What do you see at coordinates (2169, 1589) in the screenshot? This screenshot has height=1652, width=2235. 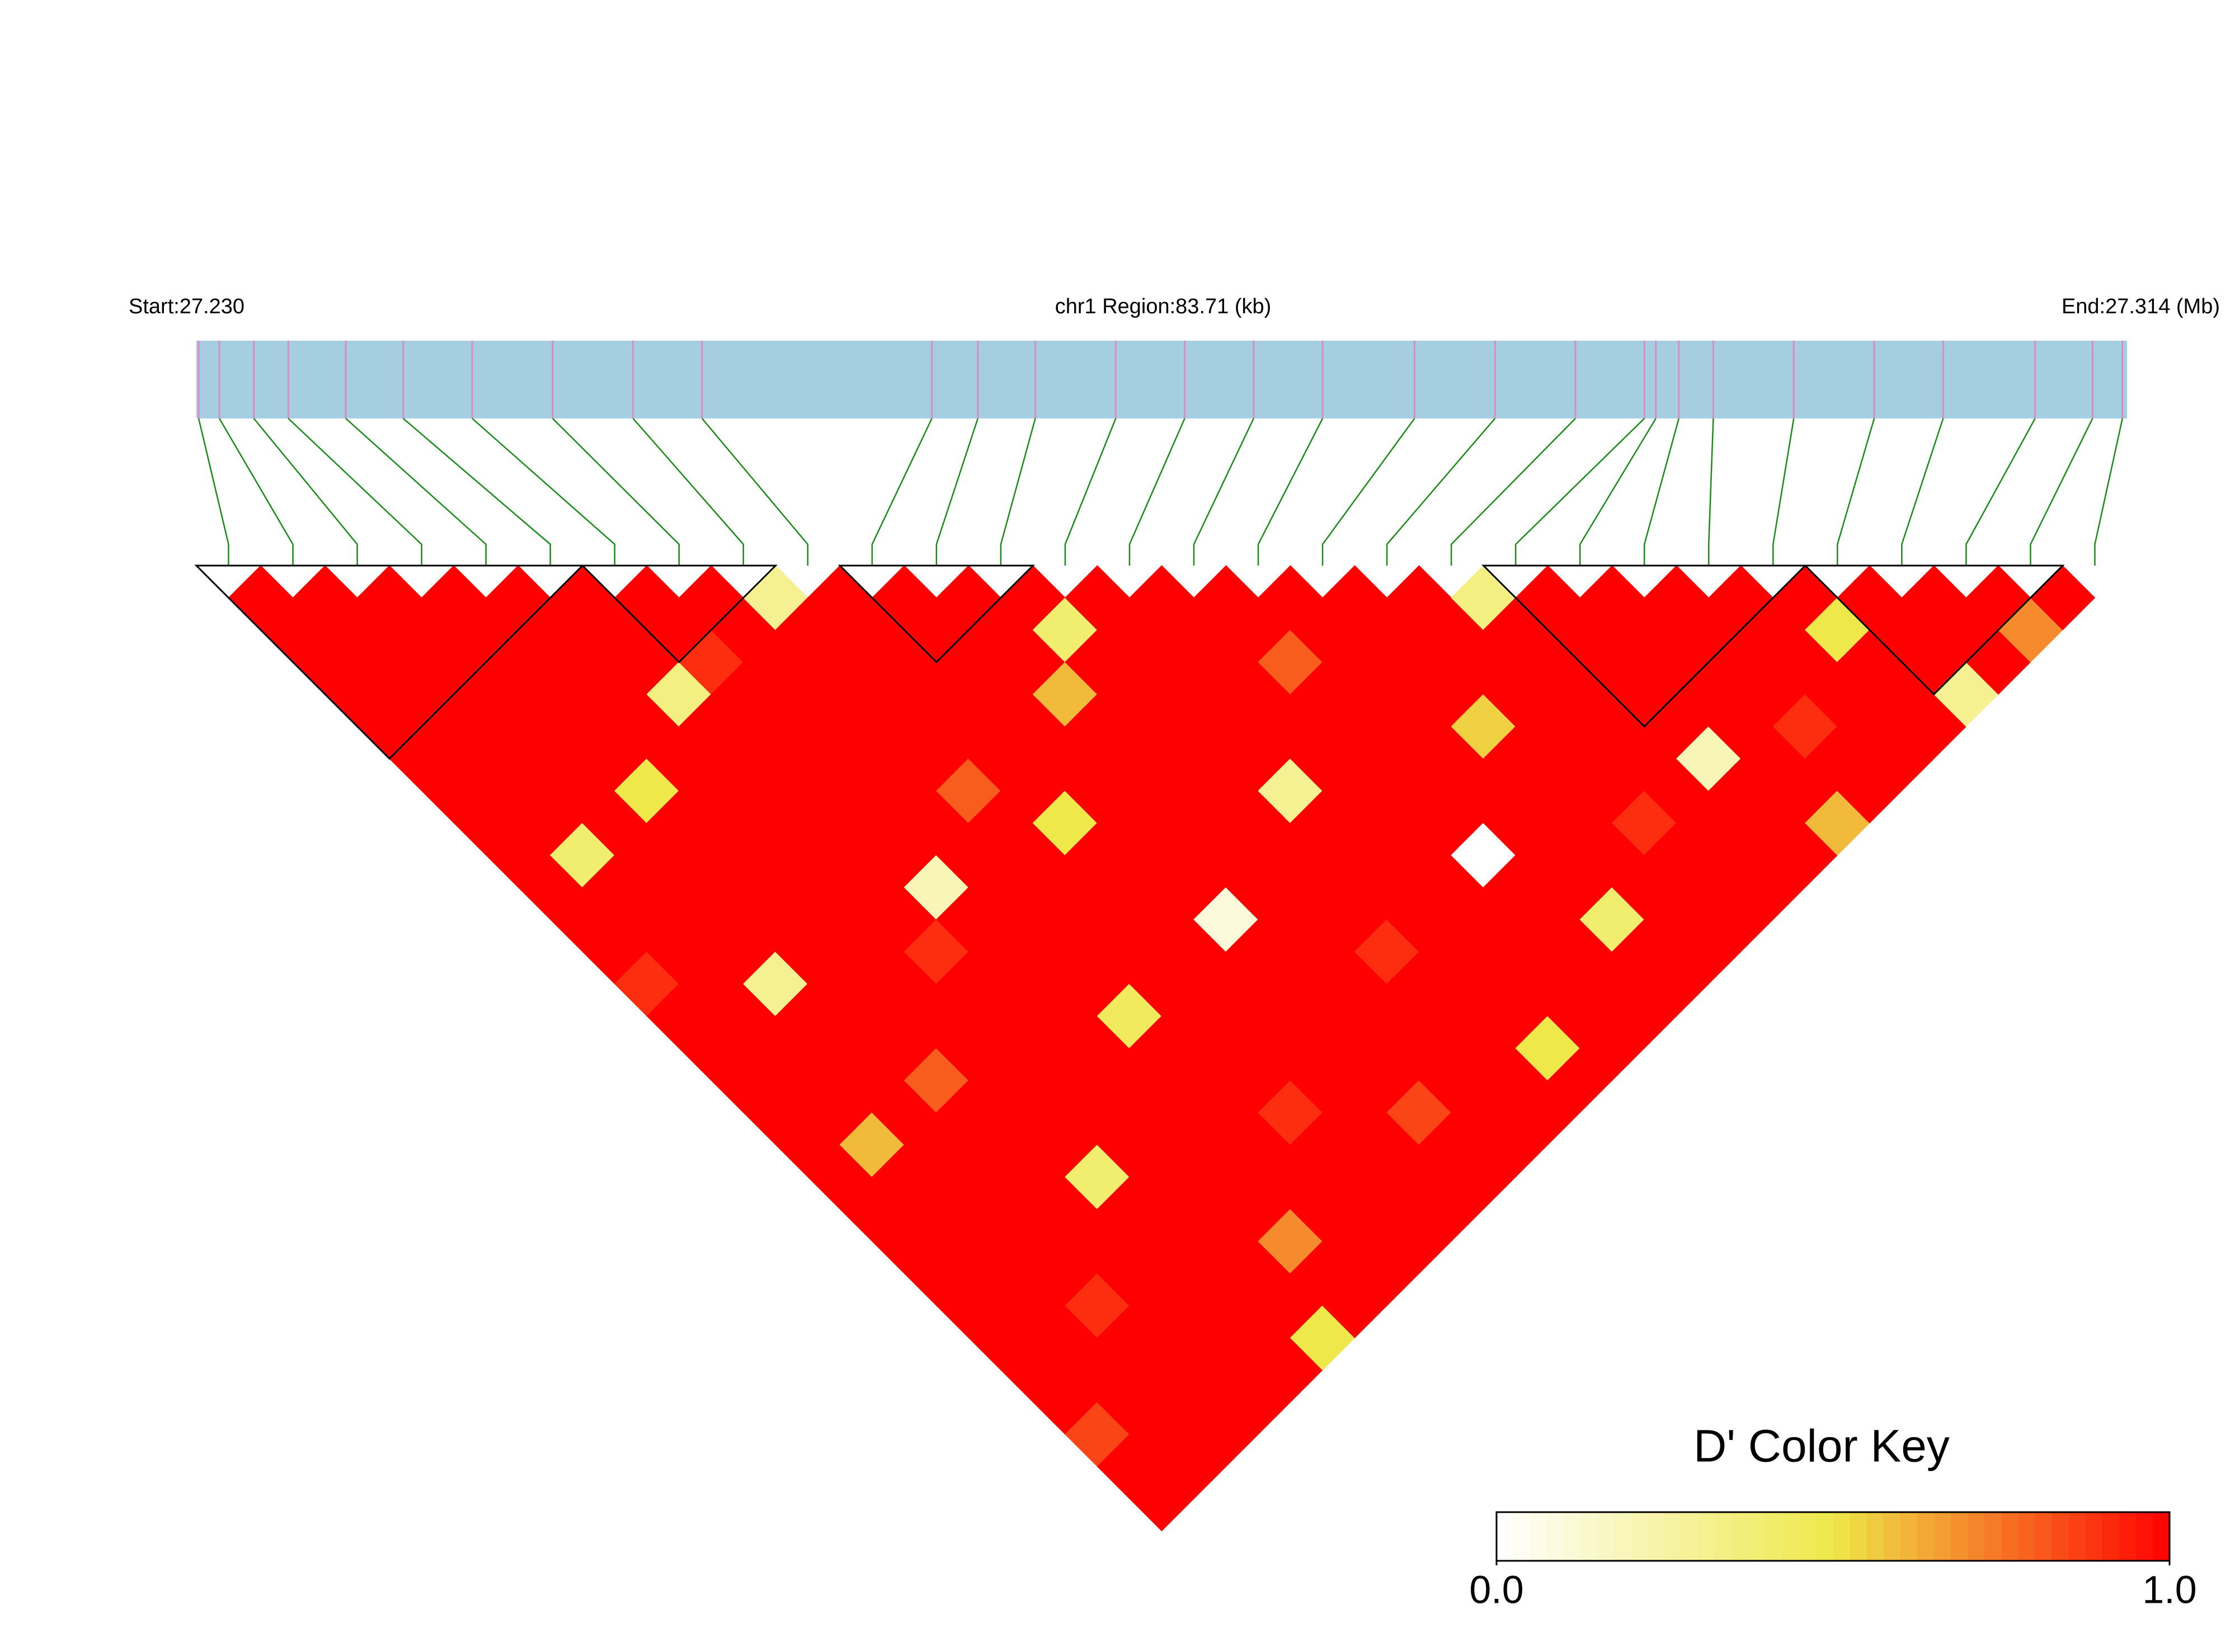 I see `color-key-tick-label: 1.0` at bounding box center [2169, 1589].